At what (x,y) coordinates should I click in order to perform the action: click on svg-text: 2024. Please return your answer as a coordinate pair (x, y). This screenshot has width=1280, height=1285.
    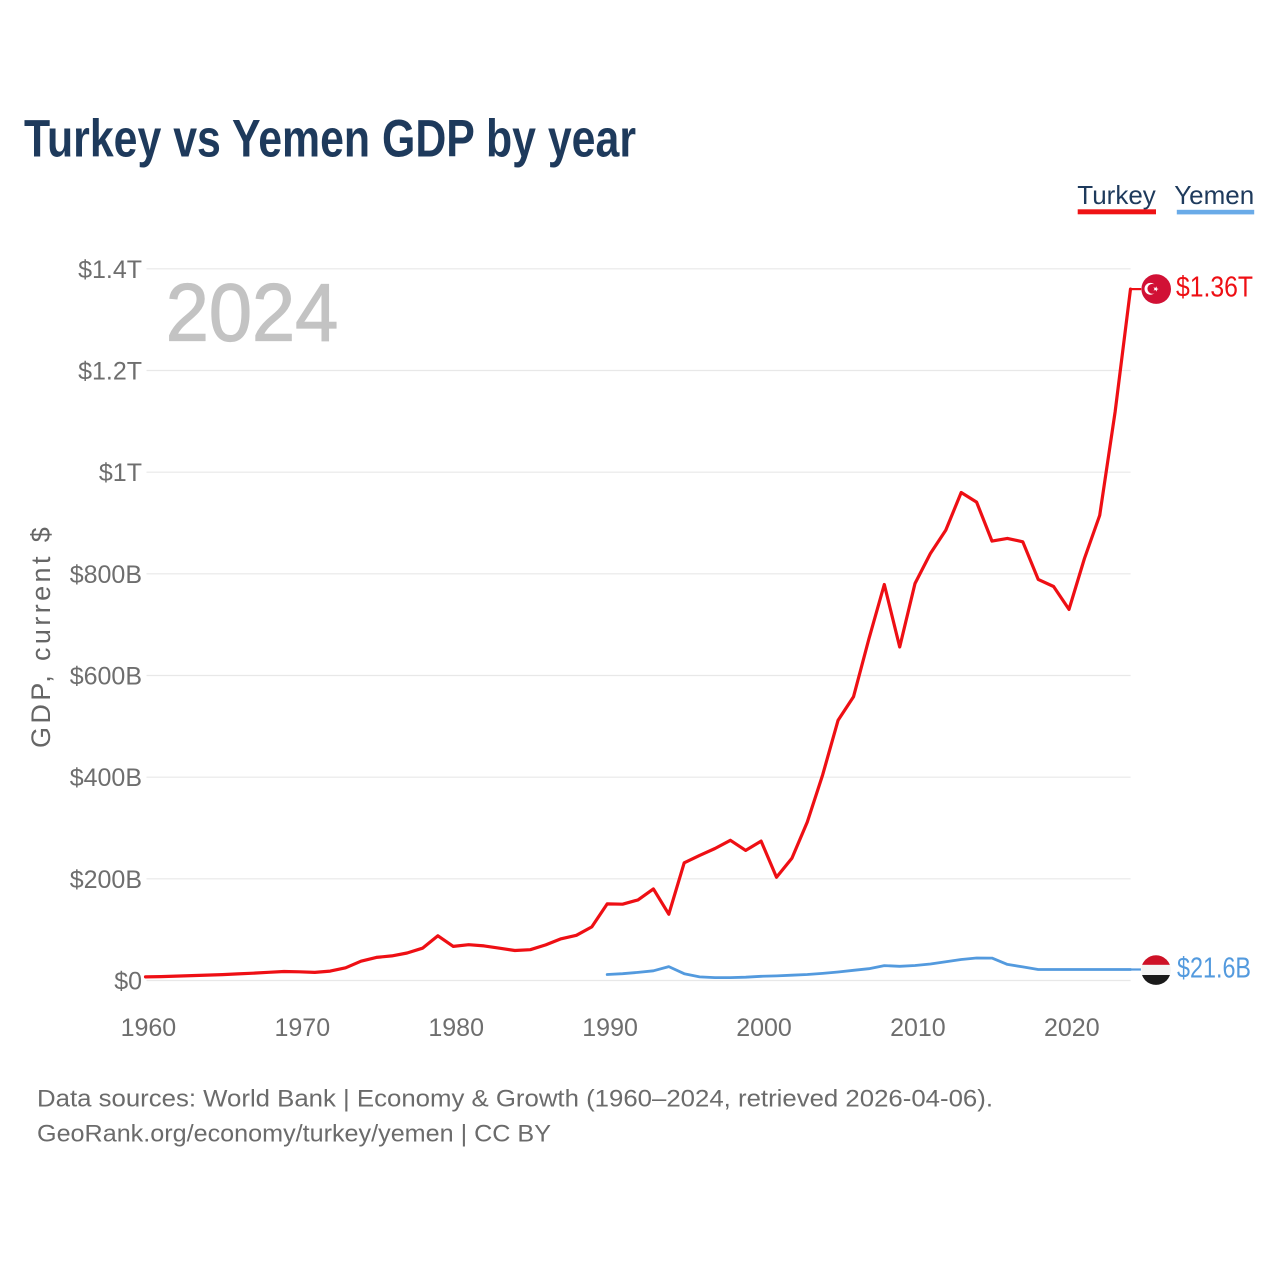
    Looking at the image, I should click on (252, 312).